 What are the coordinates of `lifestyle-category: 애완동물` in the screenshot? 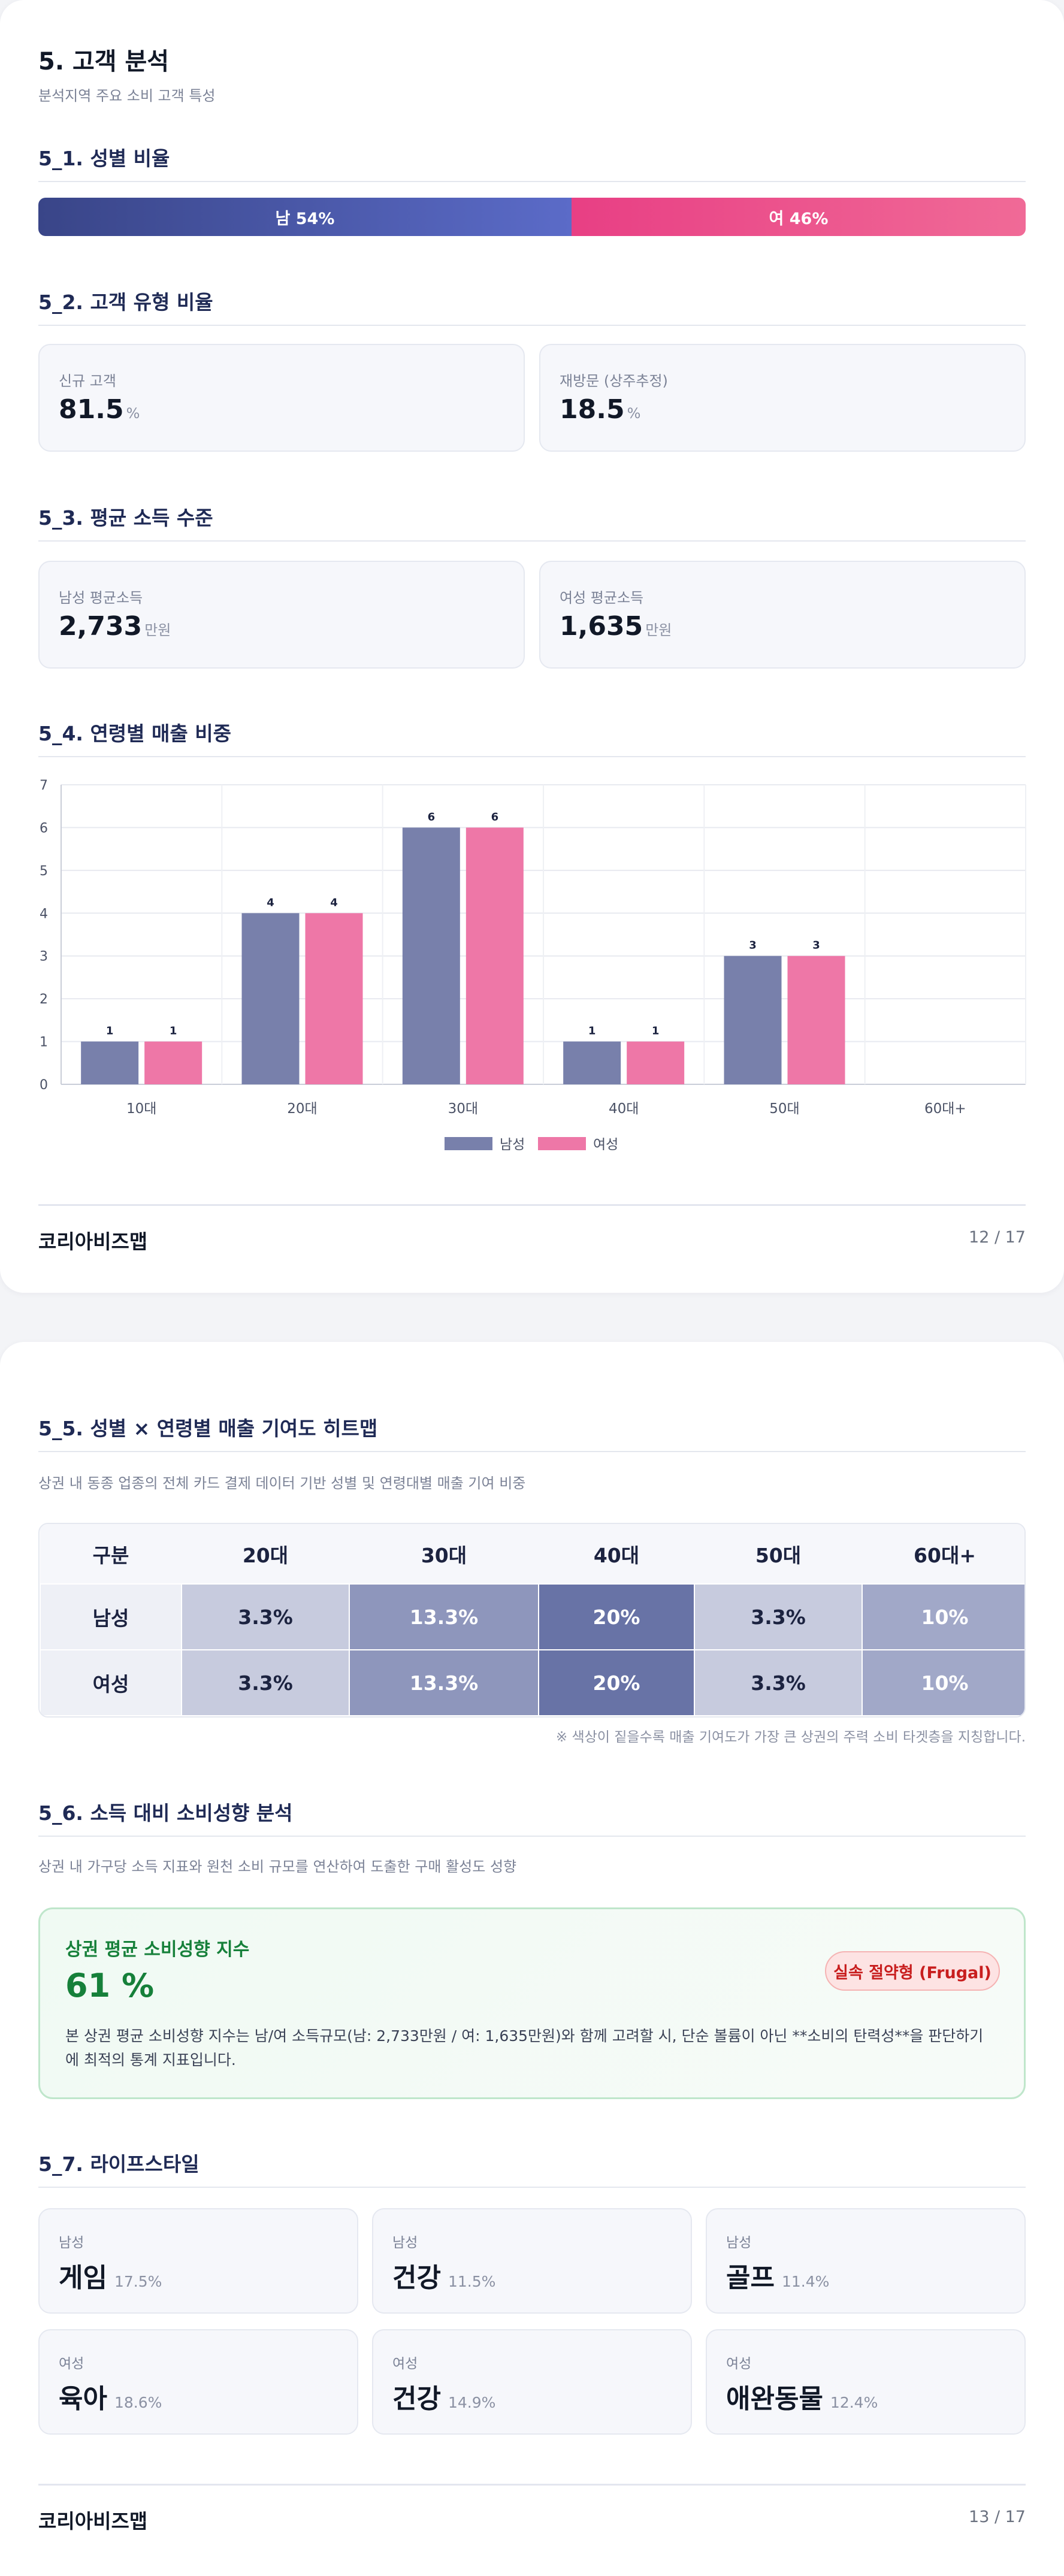 It's located at (774, 2399).